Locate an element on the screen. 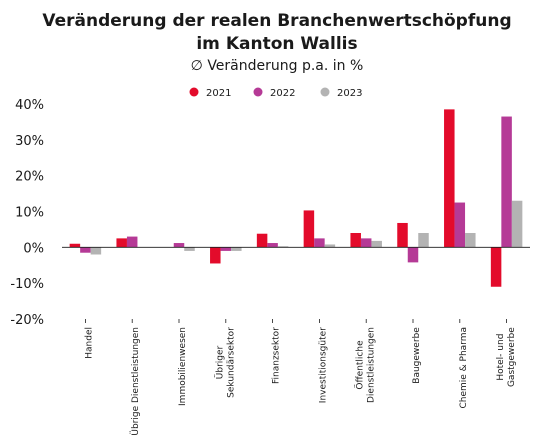 This screenshot has height=442, width=554. x-tick-label: Investitionsgüter is located at coordinates (323, 365).